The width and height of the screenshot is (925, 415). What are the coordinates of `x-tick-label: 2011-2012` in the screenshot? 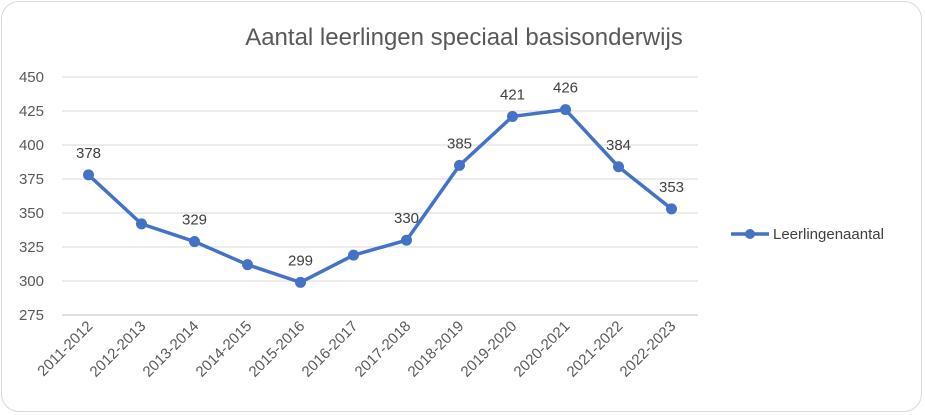 It's located at (65, 349).